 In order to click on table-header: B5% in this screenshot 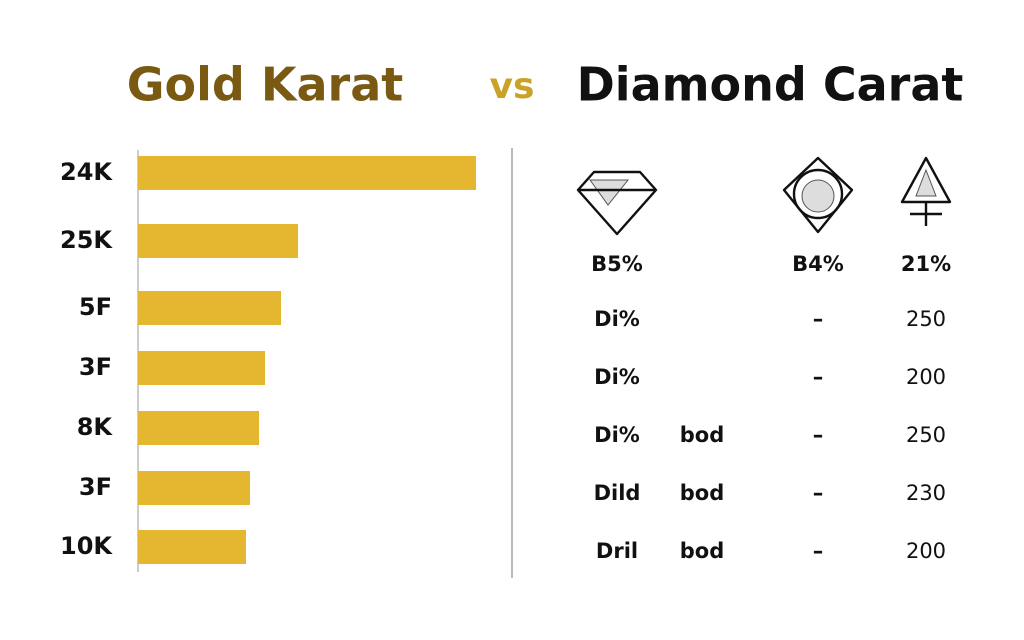, I will do `click(617, 264)`.